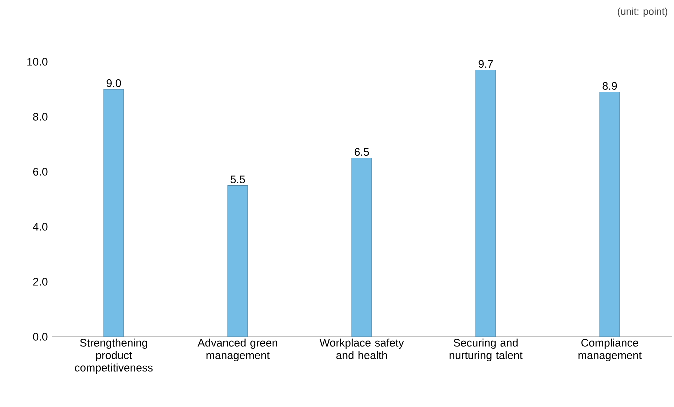  Describe the element at coordinates (38, 62) in the screenshot. I see `y-tick-label: 10.0` at that location.